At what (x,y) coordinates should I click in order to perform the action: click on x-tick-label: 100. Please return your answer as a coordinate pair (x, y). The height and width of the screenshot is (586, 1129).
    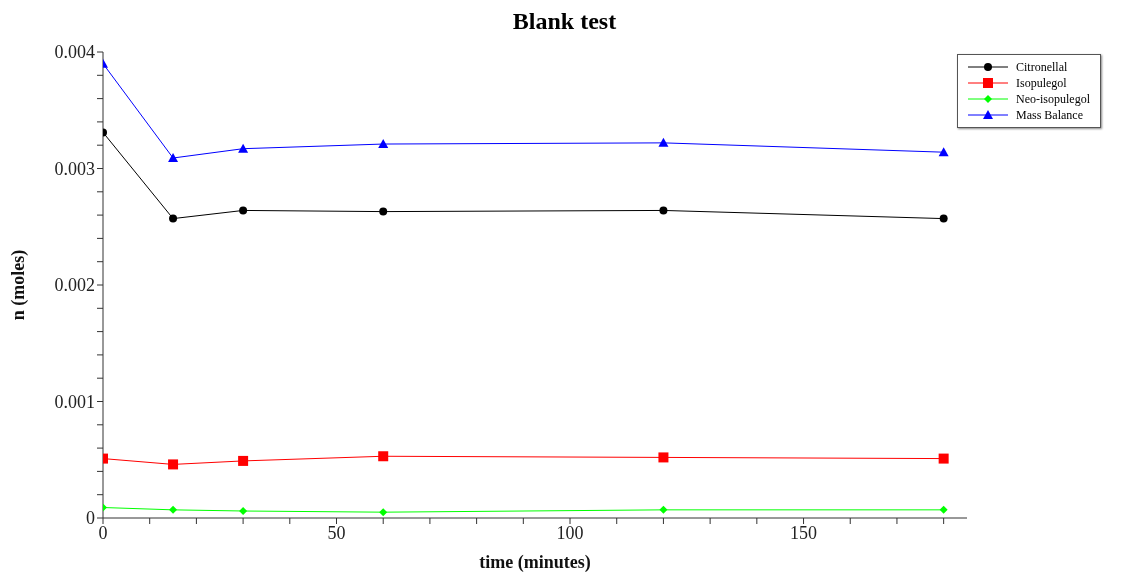
    Looking at the image, I should click on (570, 532).